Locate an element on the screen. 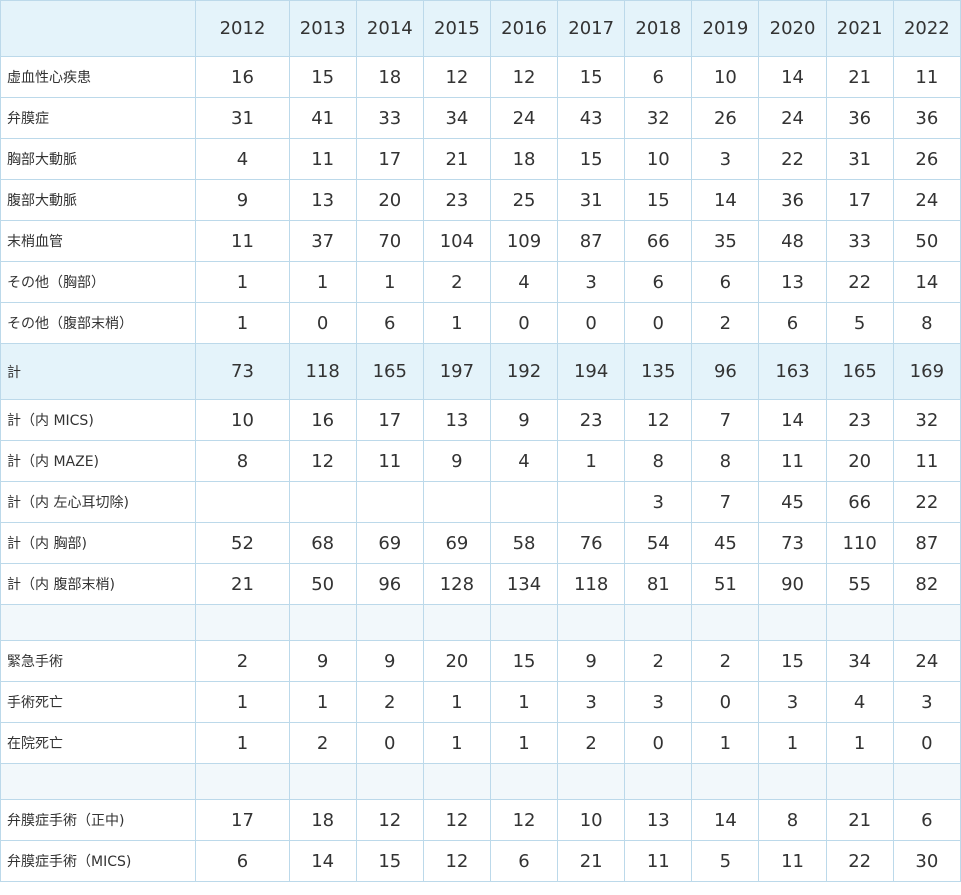  table-cell: 128 is located at coordinates (456, 584).